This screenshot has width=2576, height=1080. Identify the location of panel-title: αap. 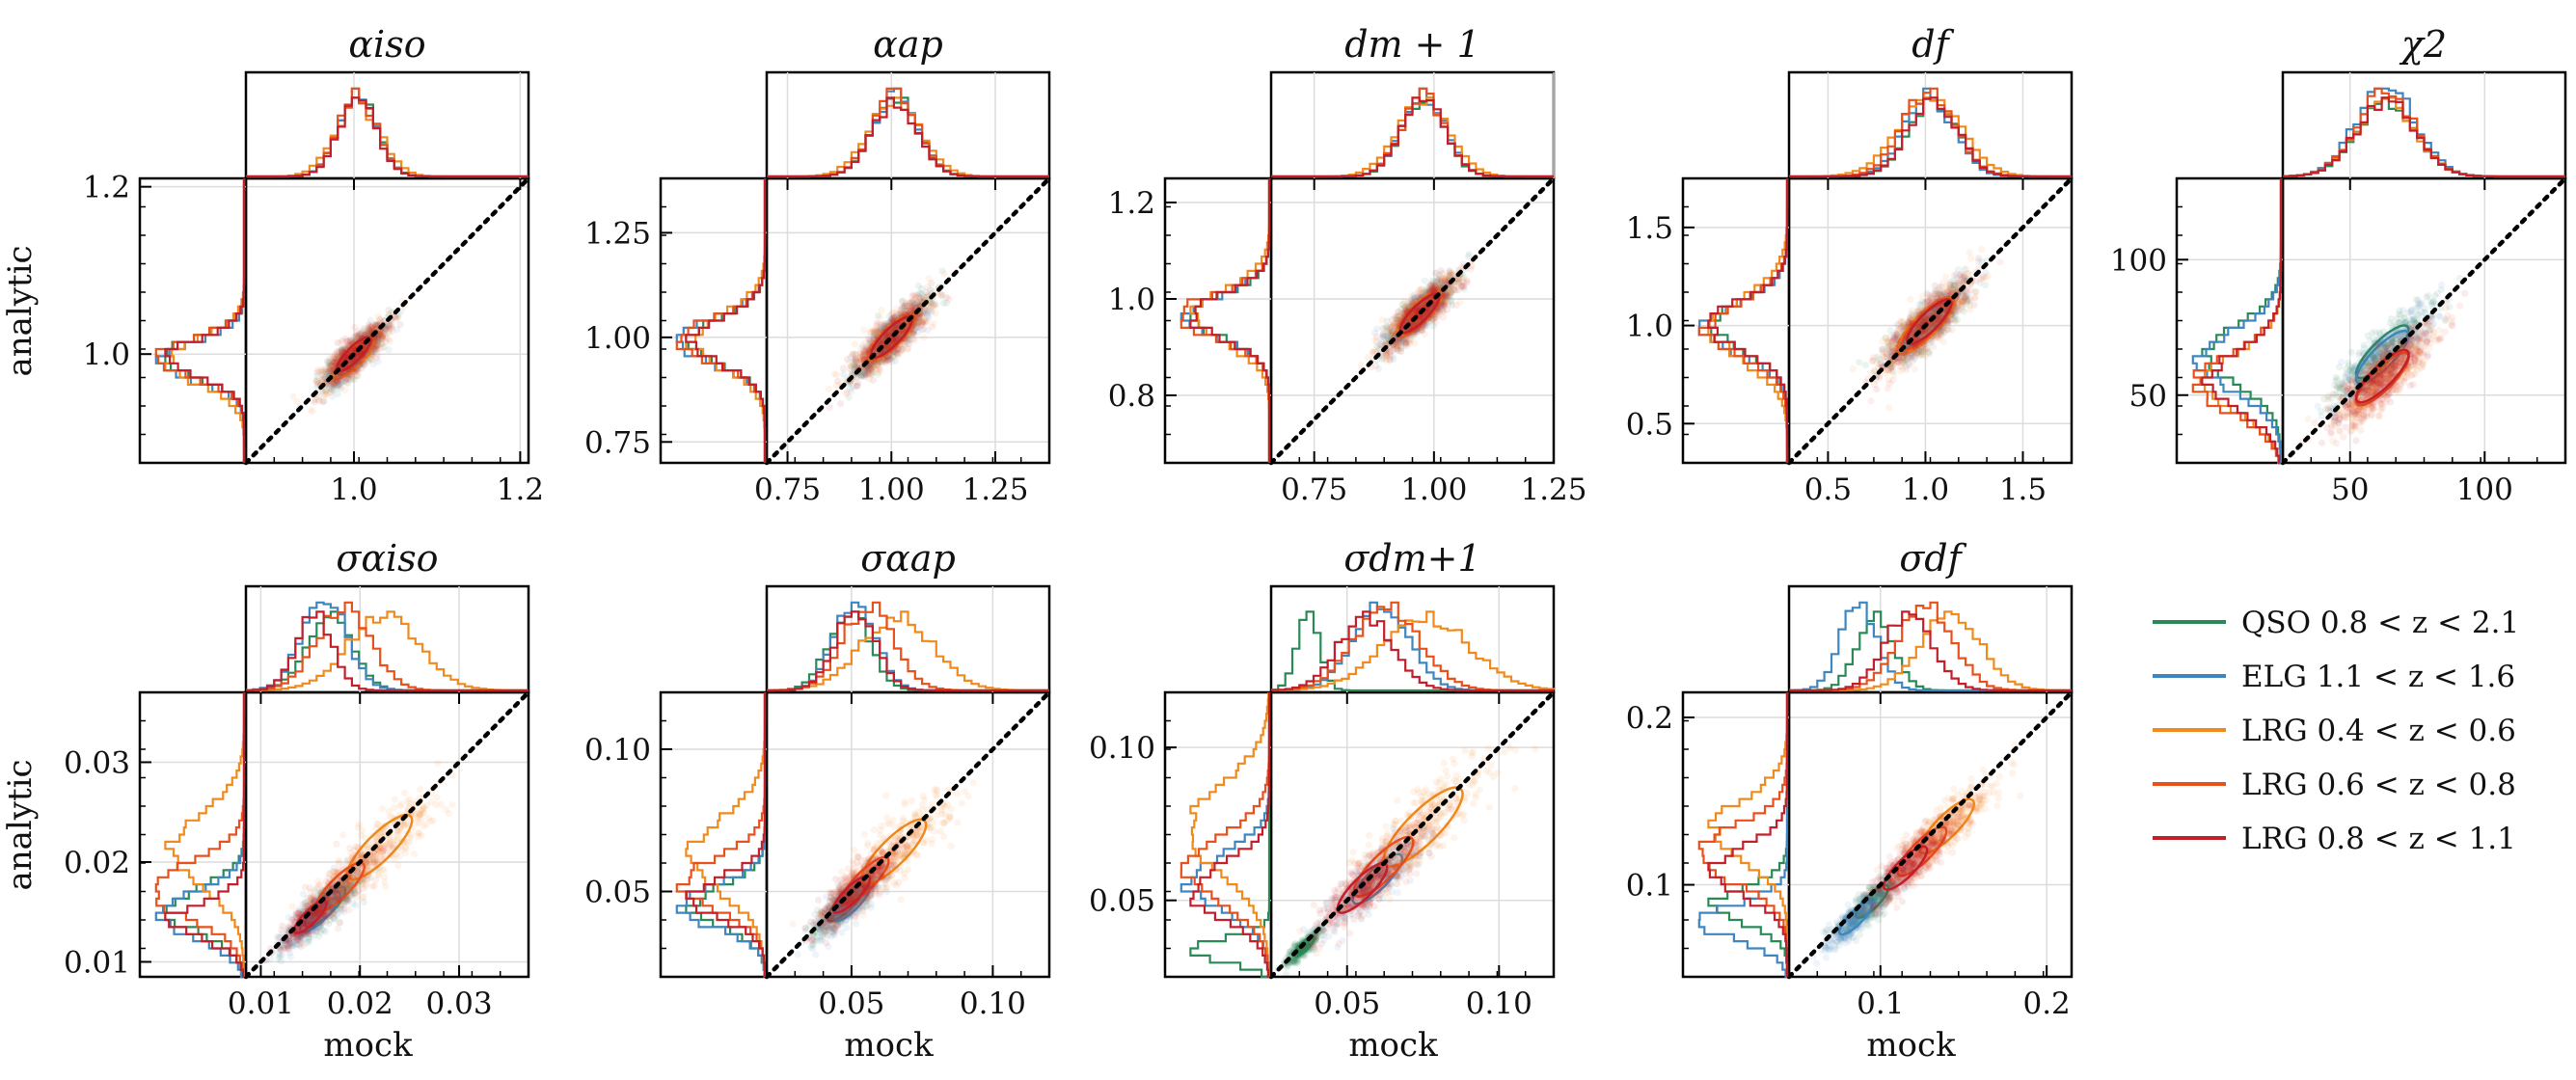
(908, 44).